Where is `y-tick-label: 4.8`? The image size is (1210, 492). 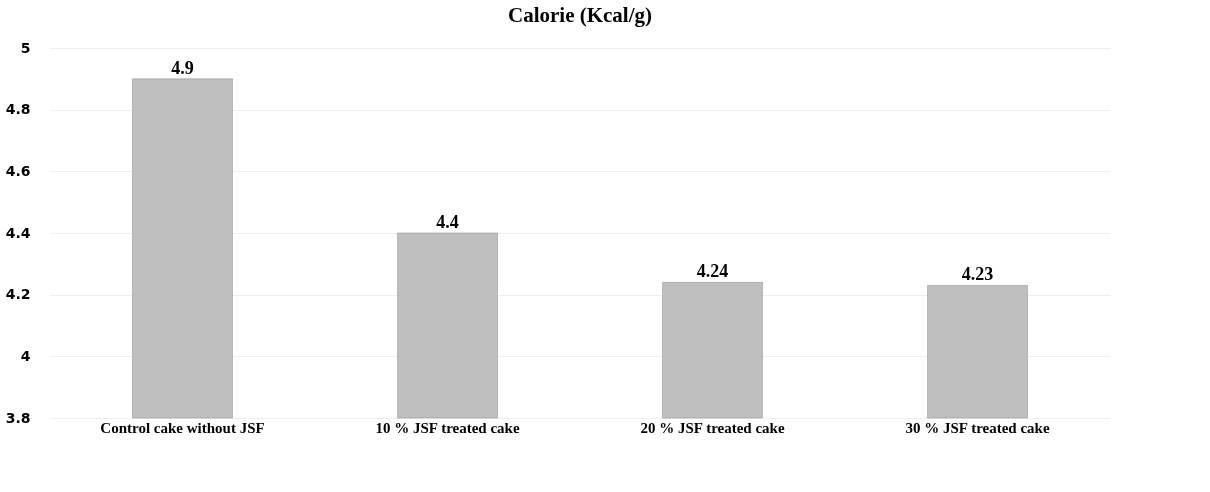
y-tick-label: 4.8 is located at coordinates (18, 109).